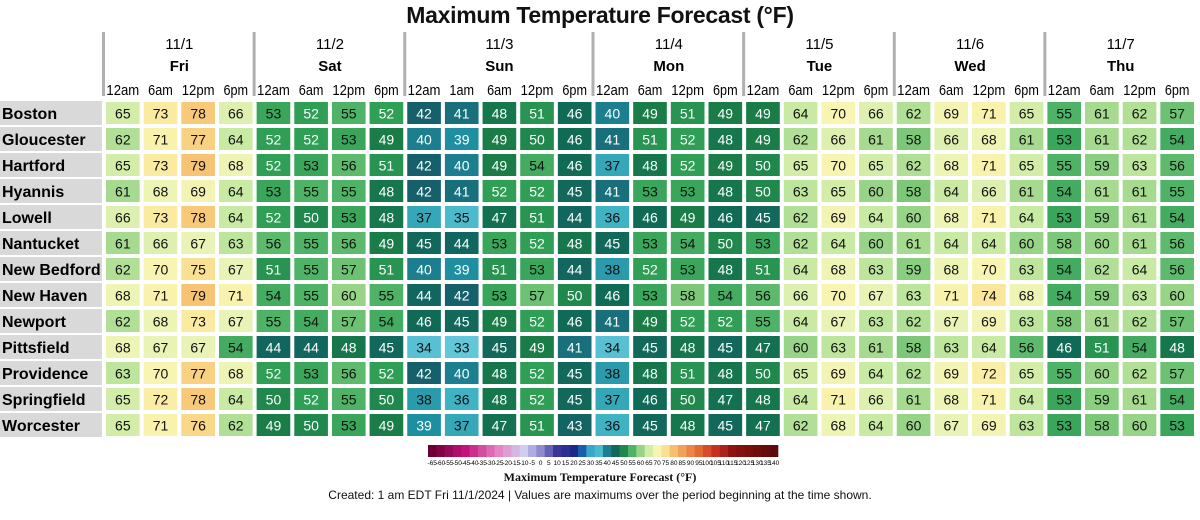 Image resolution: width=1200 pixels, height=520 pixels. I want to click on cell-value: 41, so click(575, 348).